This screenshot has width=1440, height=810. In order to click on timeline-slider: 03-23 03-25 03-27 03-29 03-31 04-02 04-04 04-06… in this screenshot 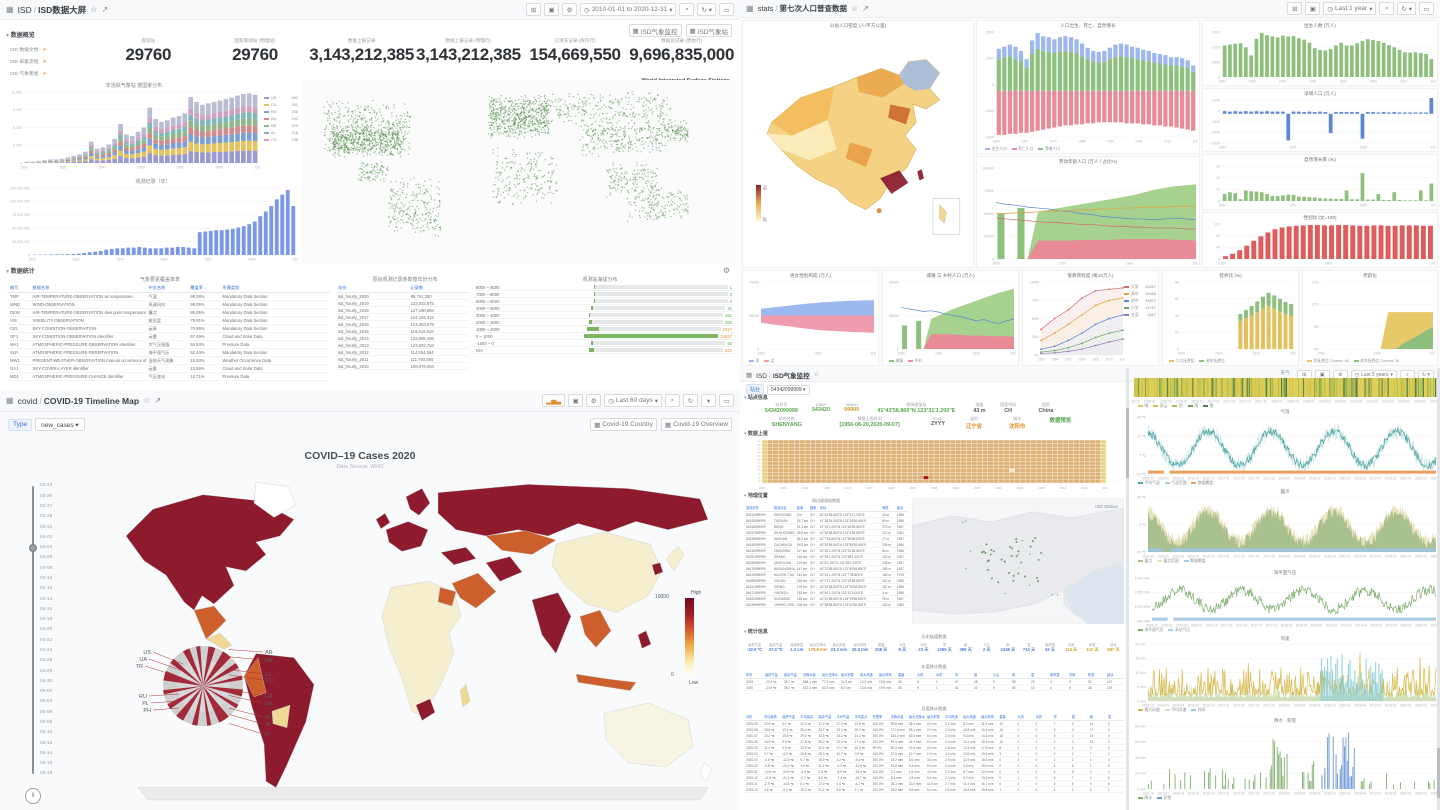, I will do `click(50, 633)`.